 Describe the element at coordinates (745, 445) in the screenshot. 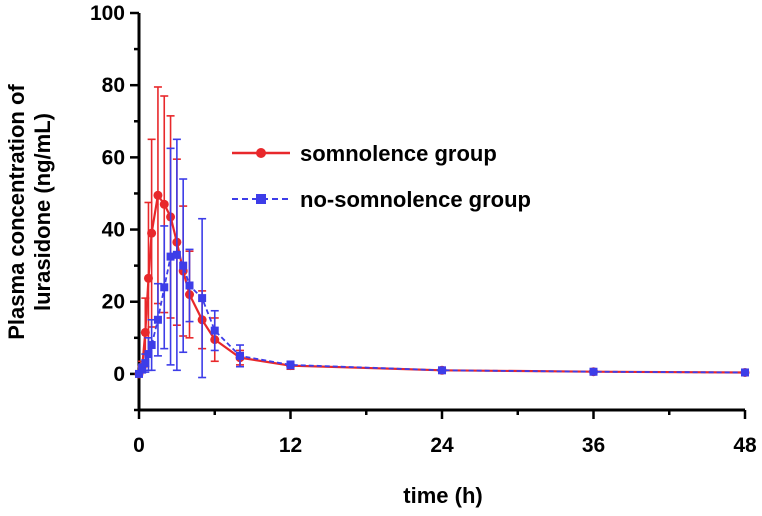

I see `x-tick-label: 48` at that location.